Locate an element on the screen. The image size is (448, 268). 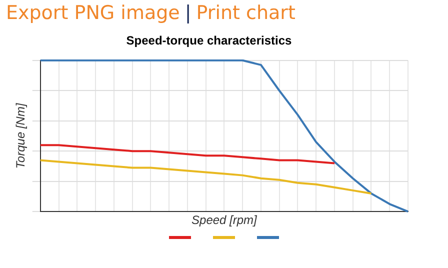
x-axis-title: Speed [rpm] is located at coordinates (225, 220).